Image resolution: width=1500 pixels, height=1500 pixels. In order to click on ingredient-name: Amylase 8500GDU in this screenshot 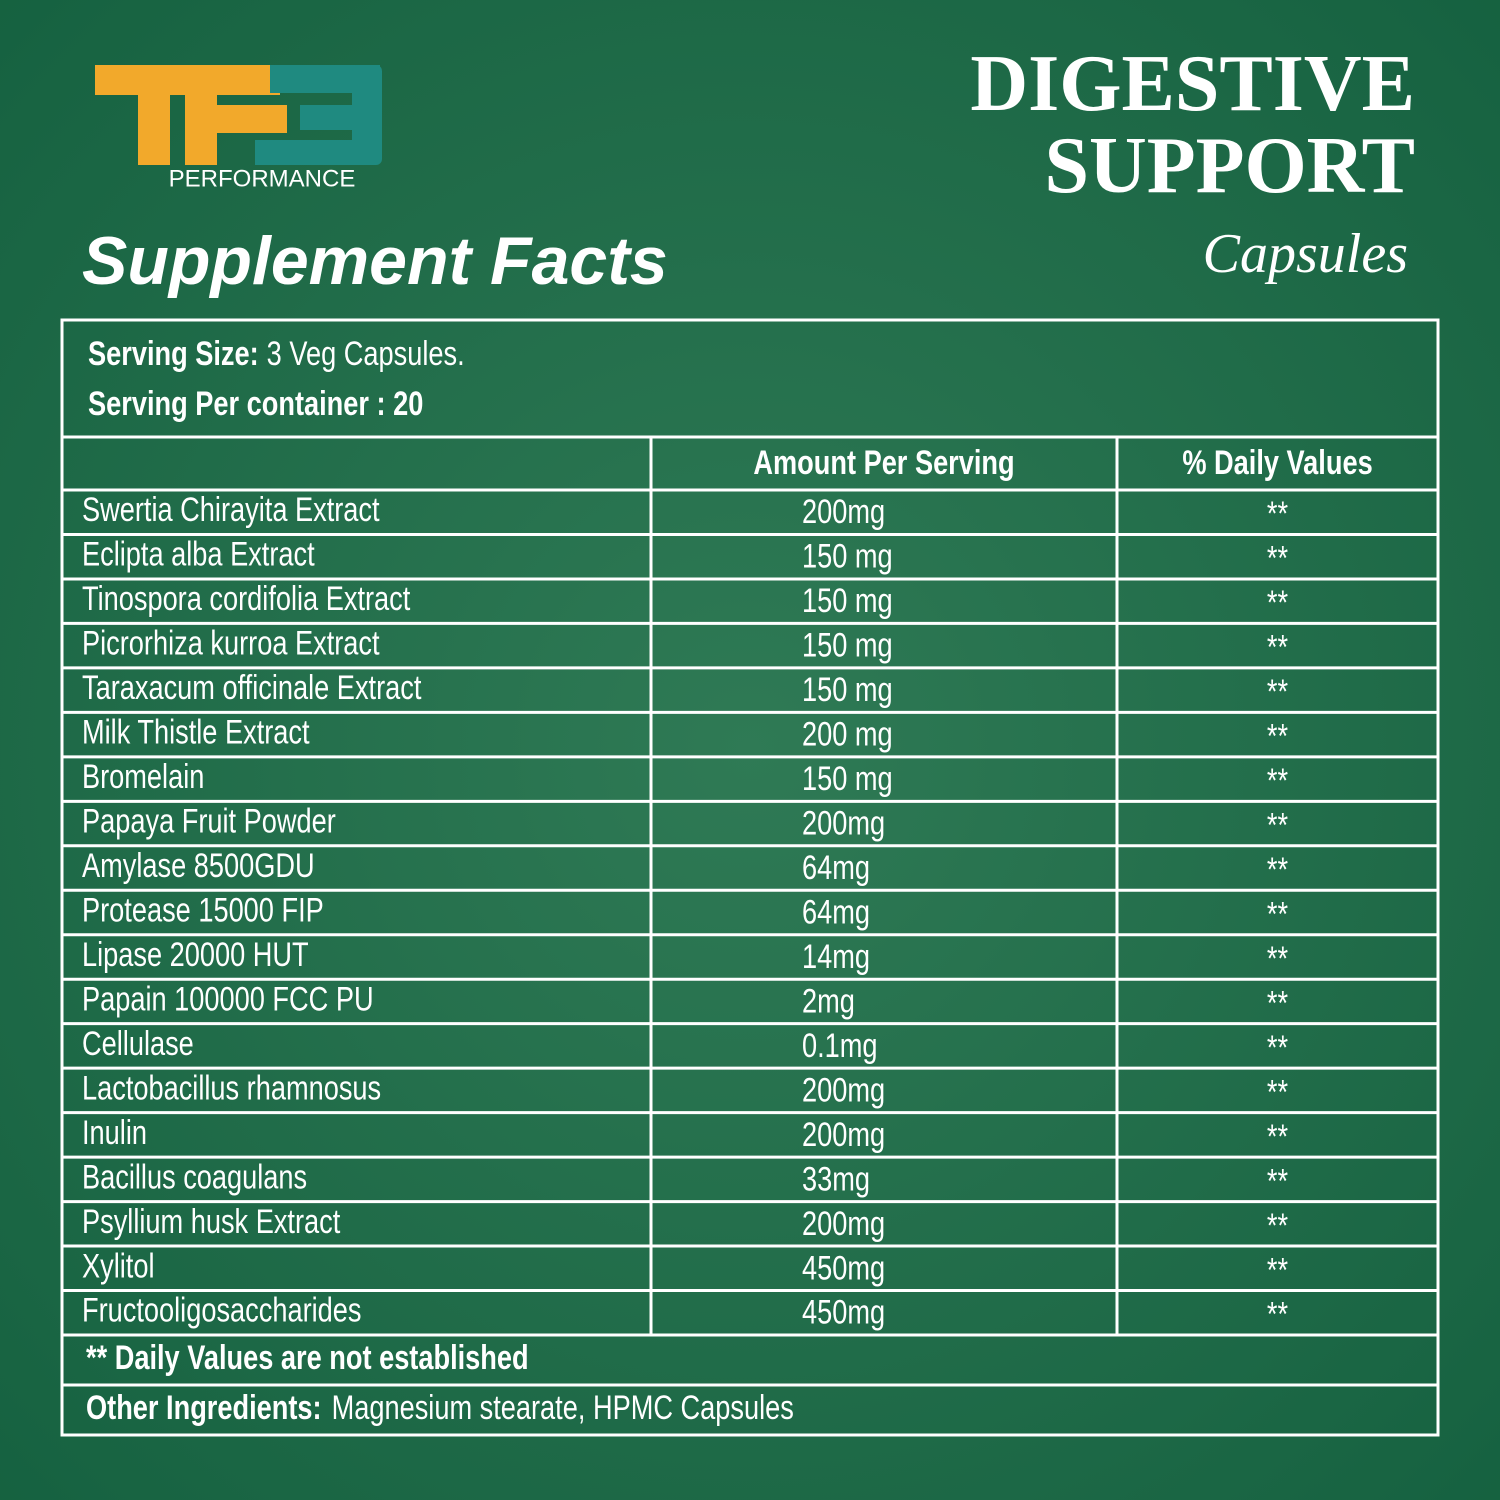, I will do `click(198, 865)`.